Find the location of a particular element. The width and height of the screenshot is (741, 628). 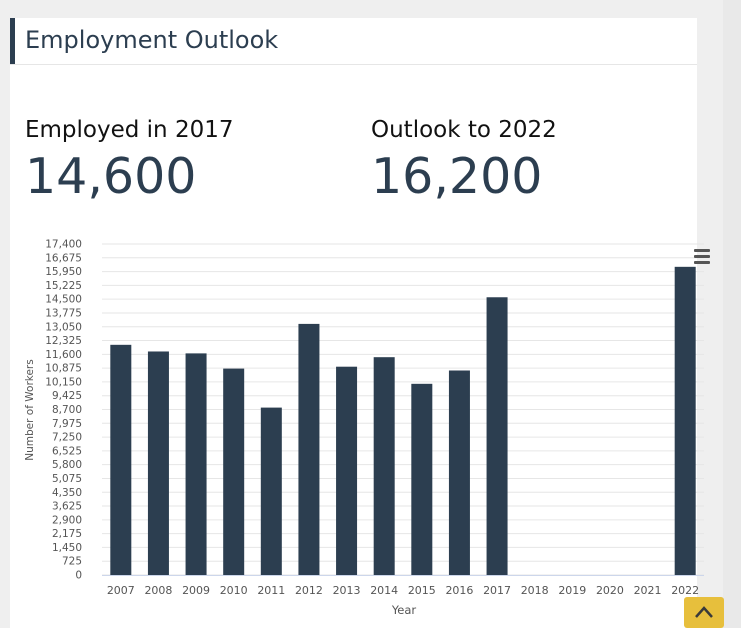

x-tick-label: 2007 is located at coordinates (121, 590).